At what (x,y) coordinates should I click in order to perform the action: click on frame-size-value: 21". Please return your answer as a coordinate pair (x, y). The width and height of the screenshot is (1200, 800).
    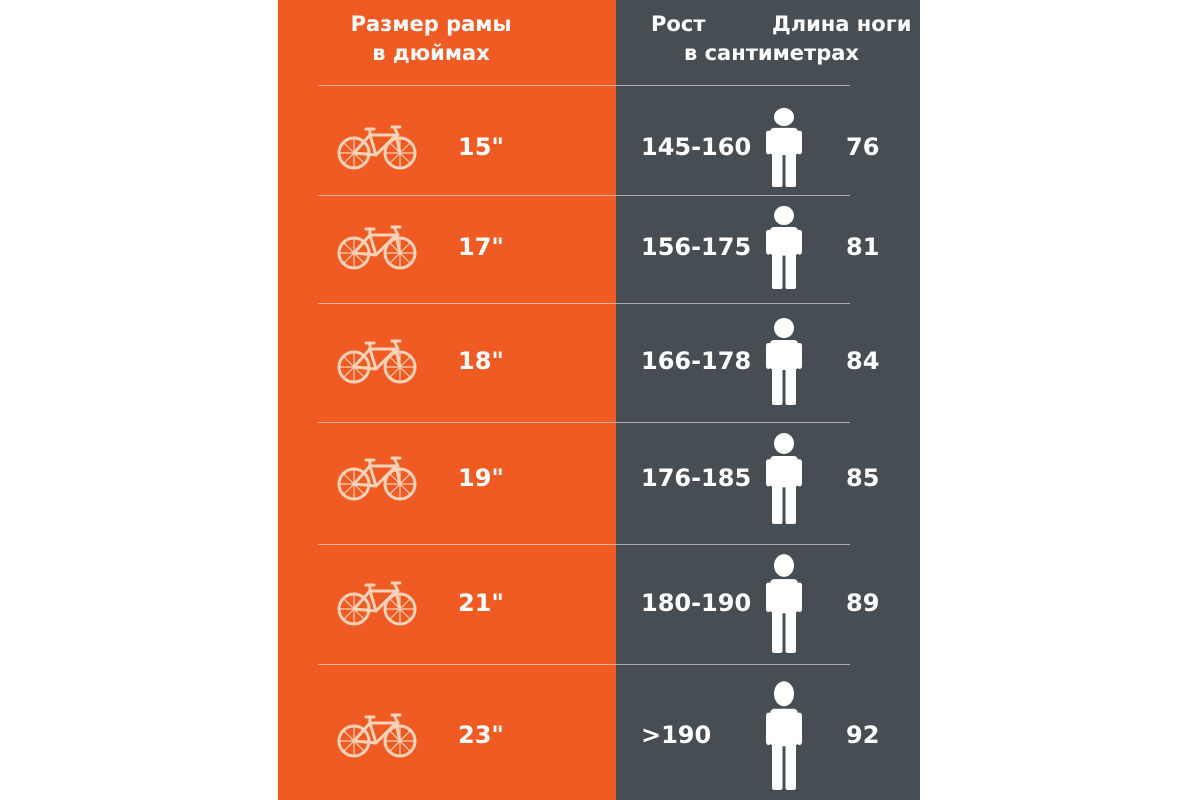
    Looking at the image, I should click on (481, 603).